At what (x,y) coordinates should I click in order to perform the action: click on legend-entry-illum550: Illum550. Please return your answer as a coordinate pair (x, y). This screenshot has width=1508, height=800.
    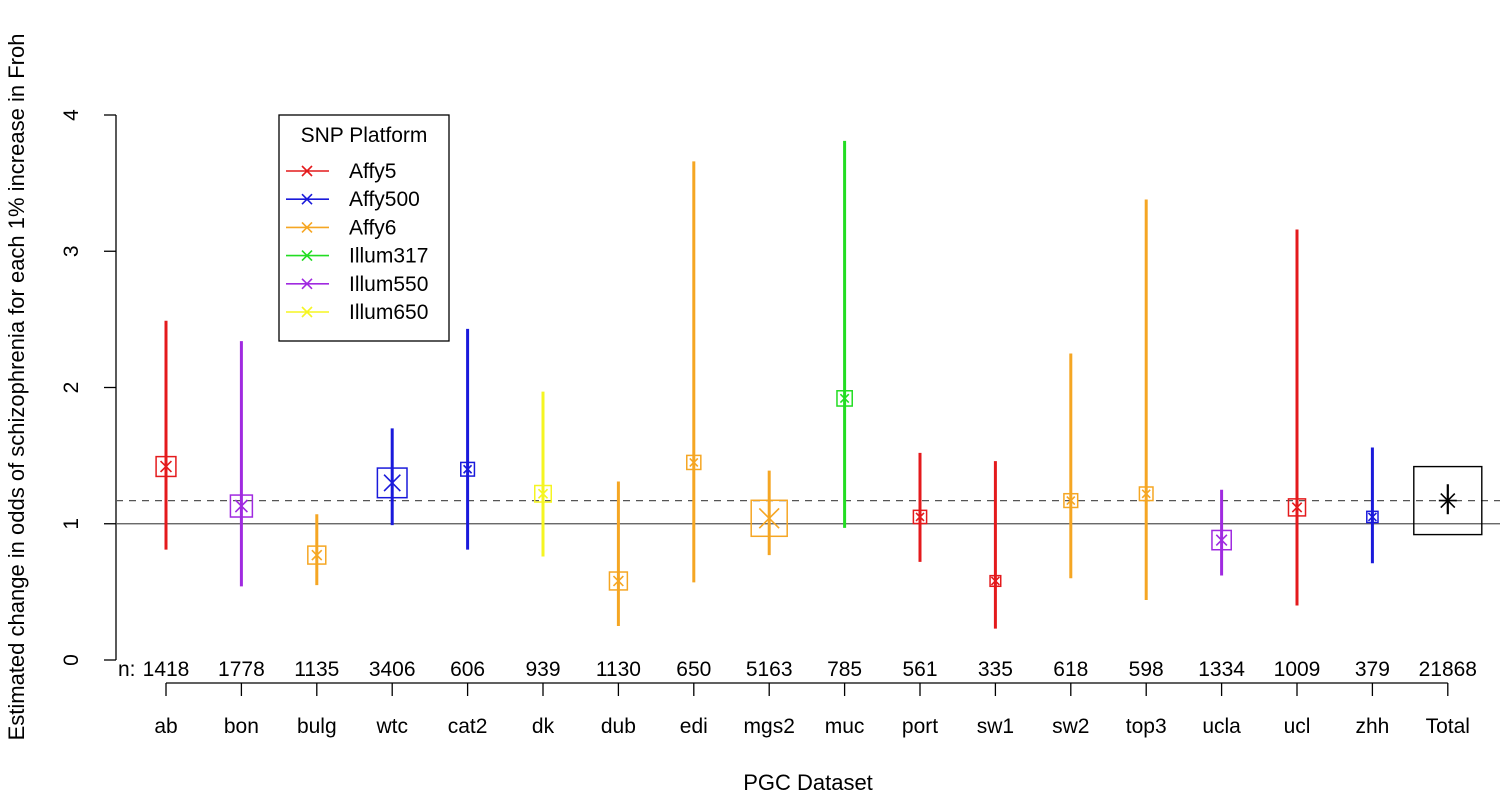
    Looking at the image, I should click on (357, 284).